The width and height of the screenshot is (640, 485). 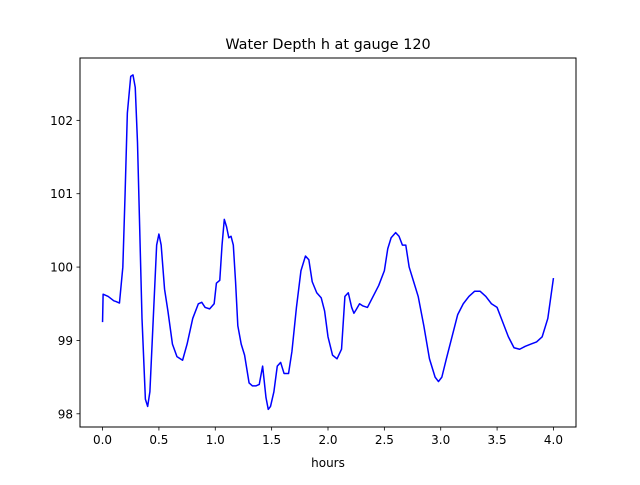 What do you see at coordinates (384, 440) in the screenshot?
I see `x-tick-label: 2.5` at bounding box center [384, 440].